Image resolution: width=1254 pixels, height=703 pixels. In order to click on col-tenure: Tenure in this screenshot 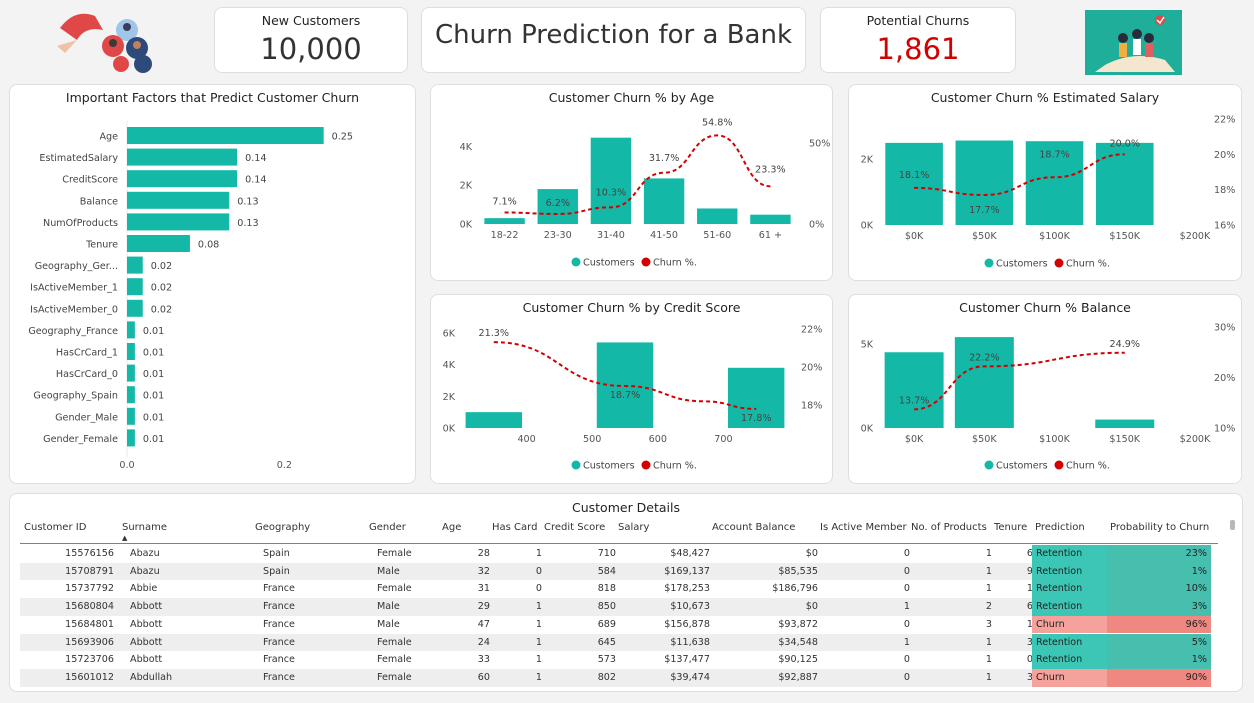, I will do `click(1011, 527)`.